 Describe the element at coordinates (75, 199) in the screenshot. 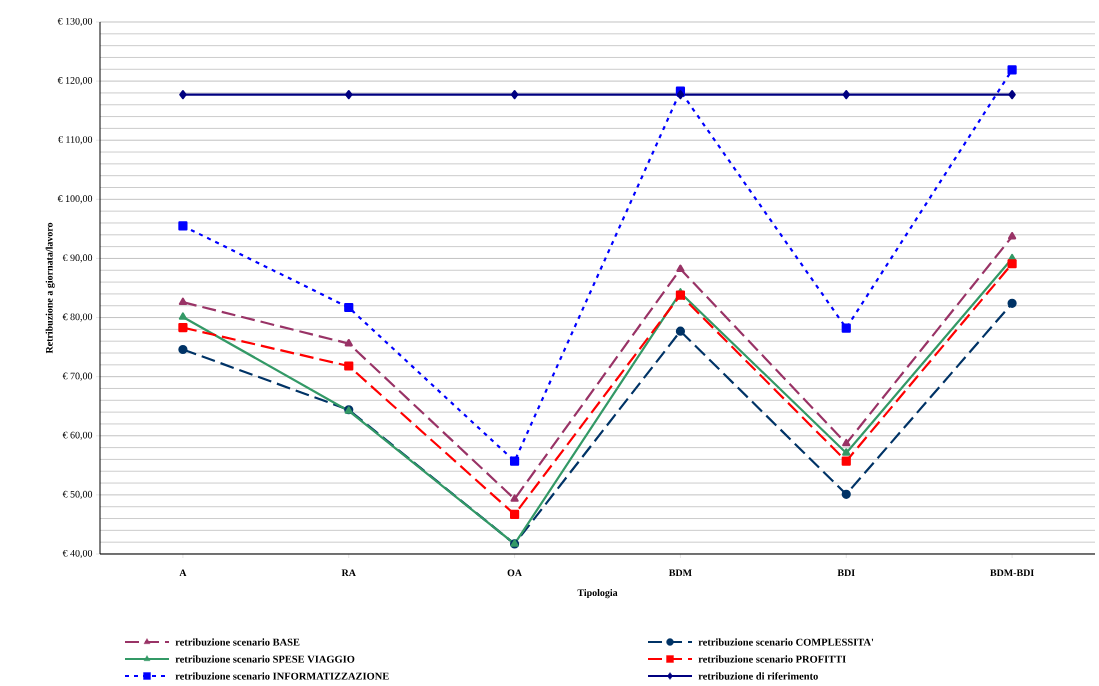

I see `y-tick-label: € 100,00` at that location.